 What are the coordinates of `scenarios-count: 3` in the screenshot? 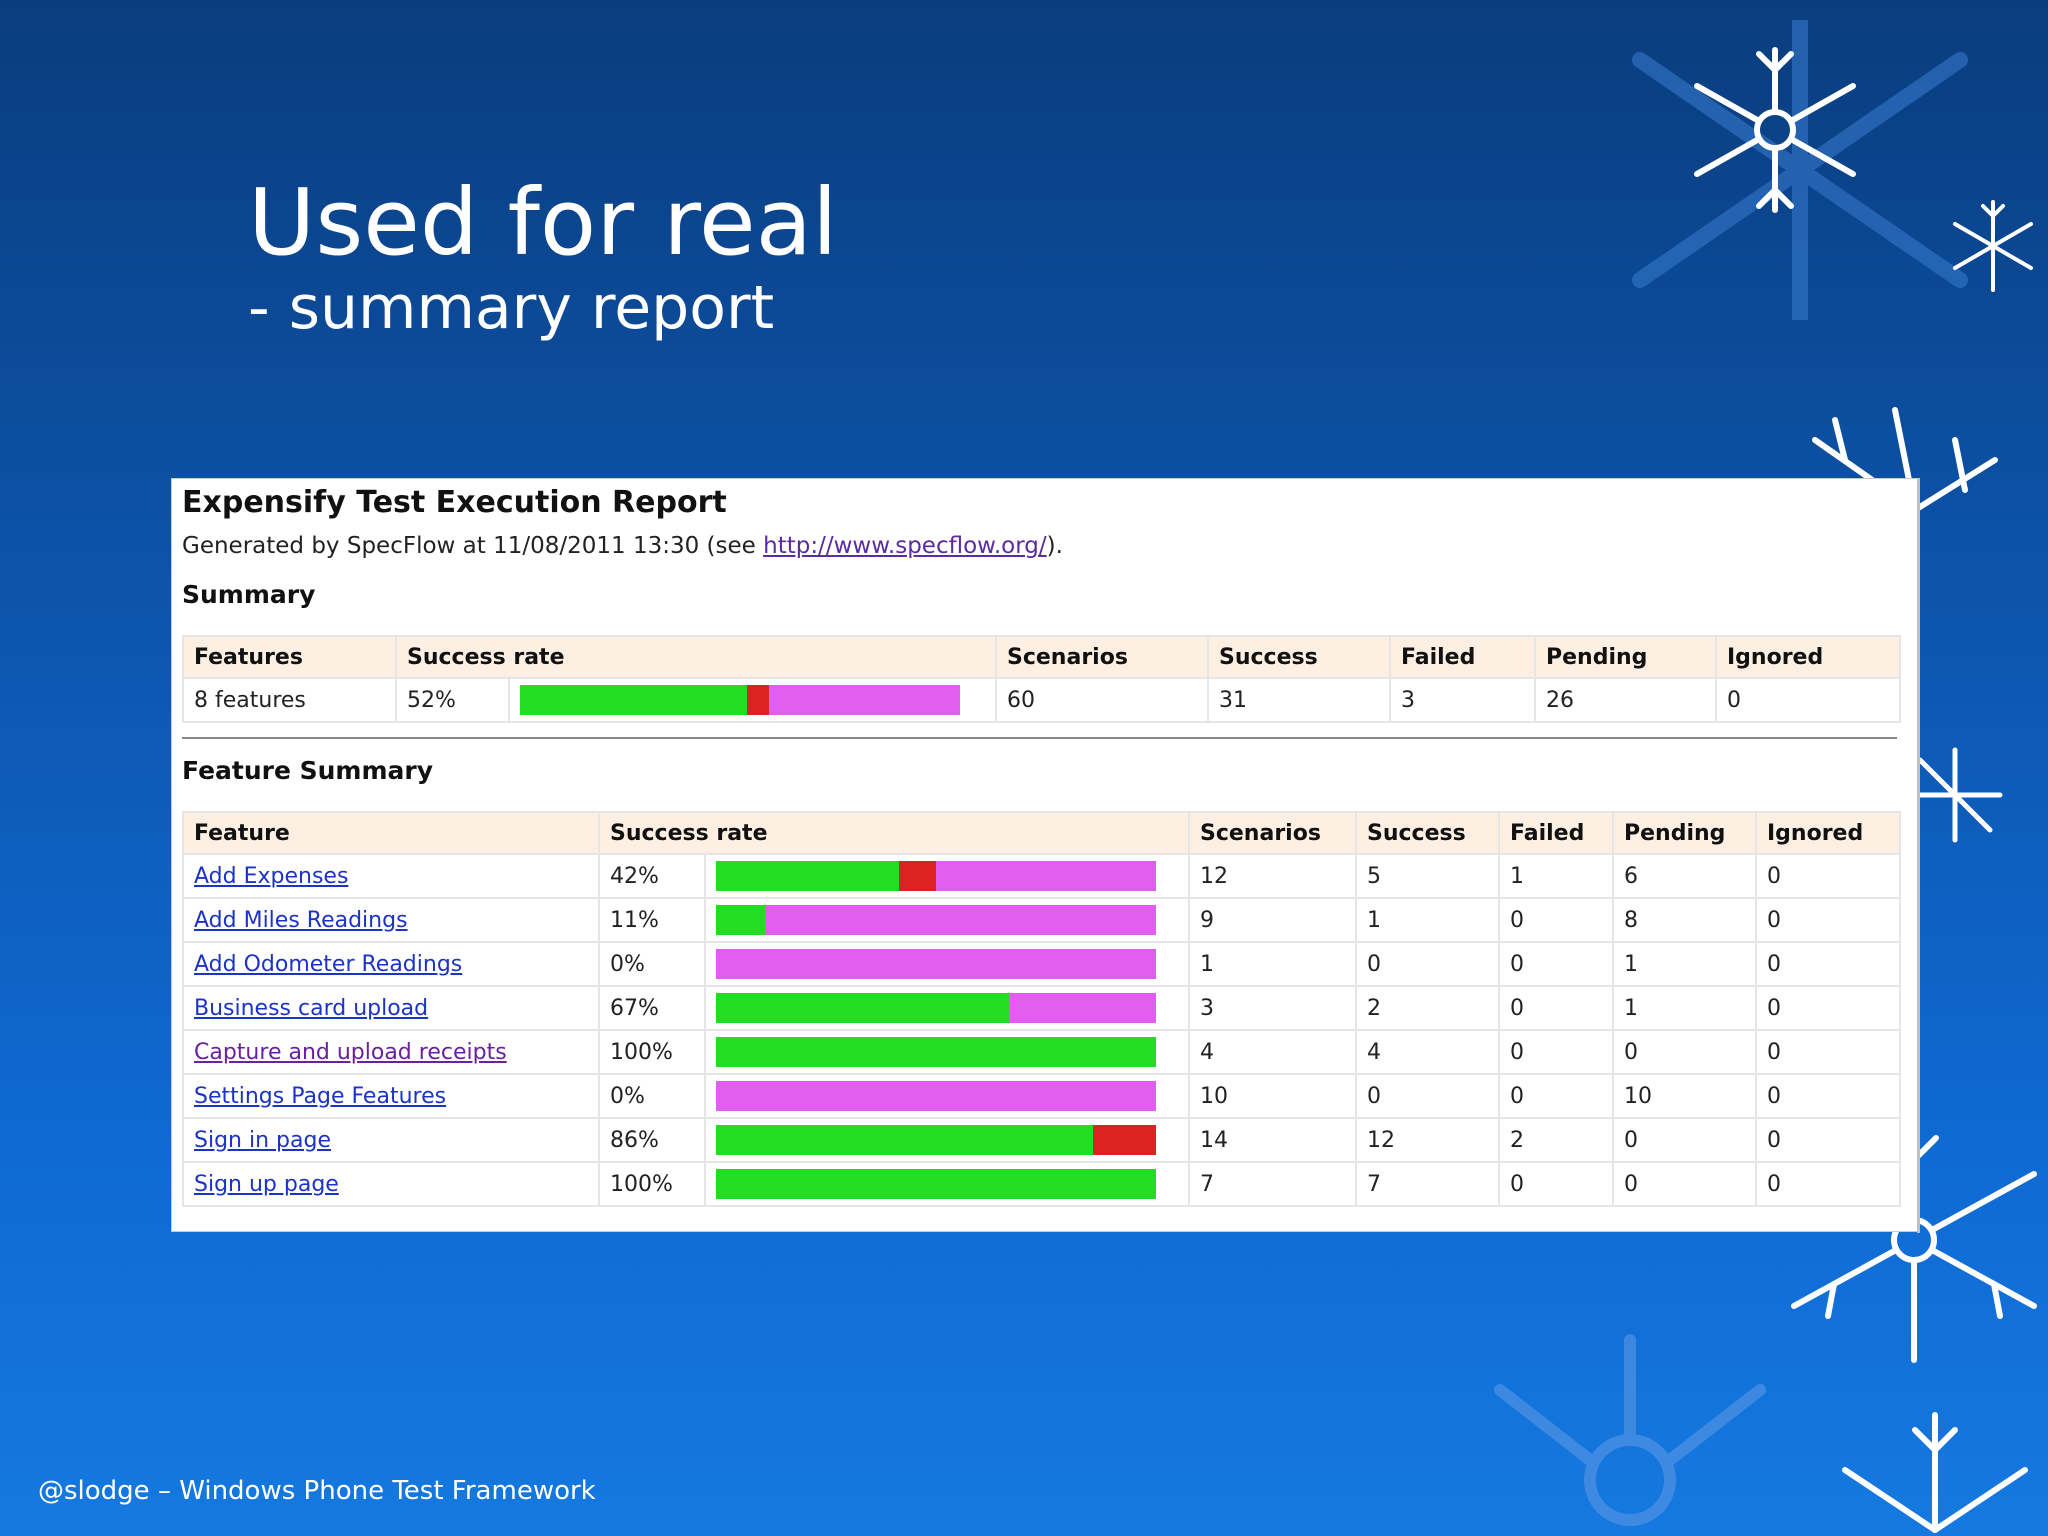 It's located at (1272, 1008).